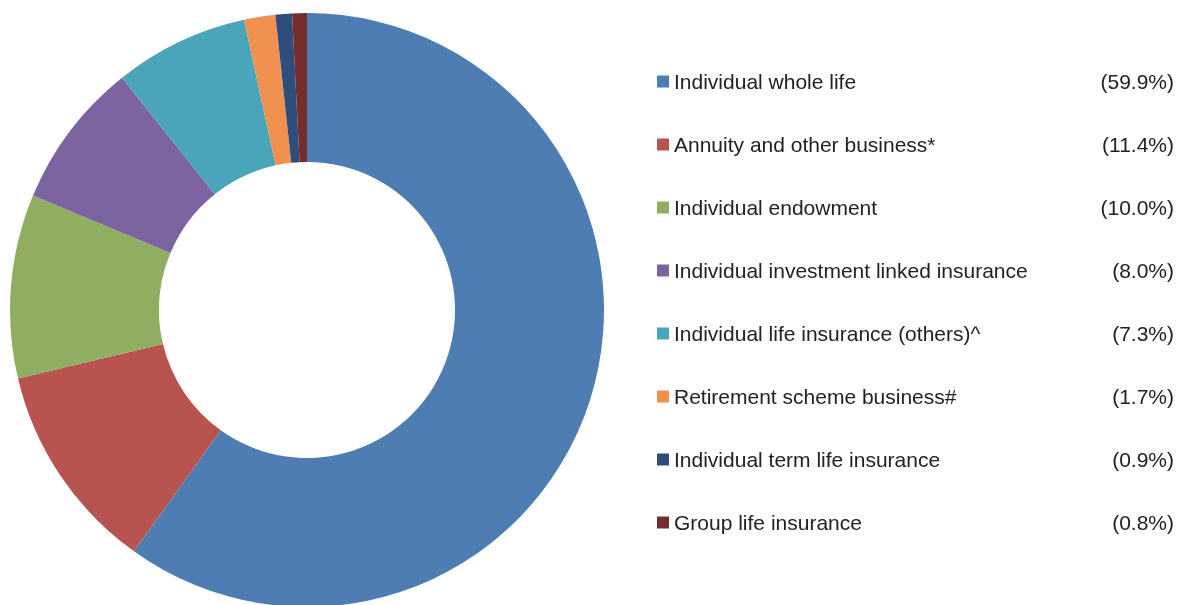 Image resolution: width=1179 pixels, height=605 pixels. What do you see at coordinates (768, 522) in the screenshot?
I see `legend-label: Group life insurance` at bounding box center [768, 522].